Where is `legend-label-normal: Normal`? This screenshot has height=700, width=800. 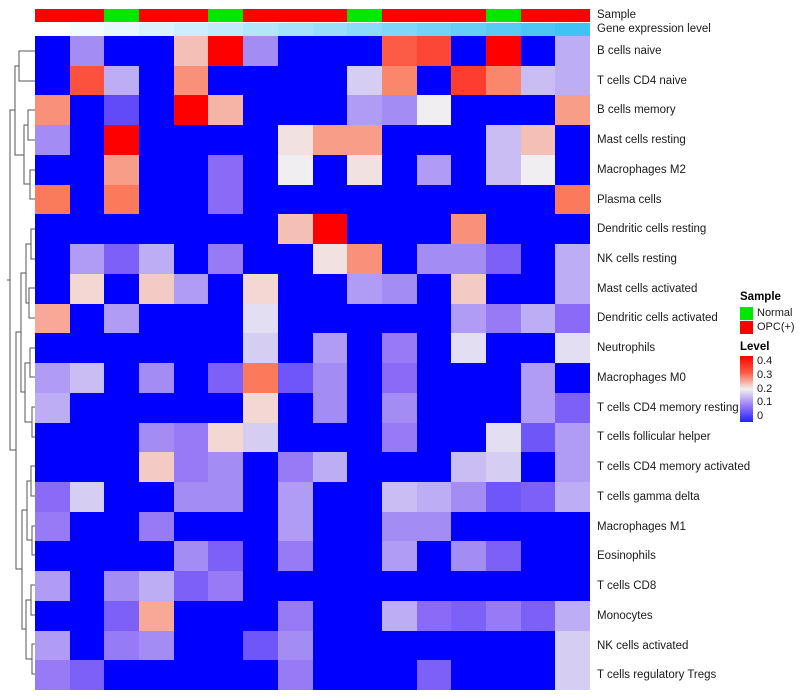 legend-label-normal: Normal is located at coordinates (775, 313).